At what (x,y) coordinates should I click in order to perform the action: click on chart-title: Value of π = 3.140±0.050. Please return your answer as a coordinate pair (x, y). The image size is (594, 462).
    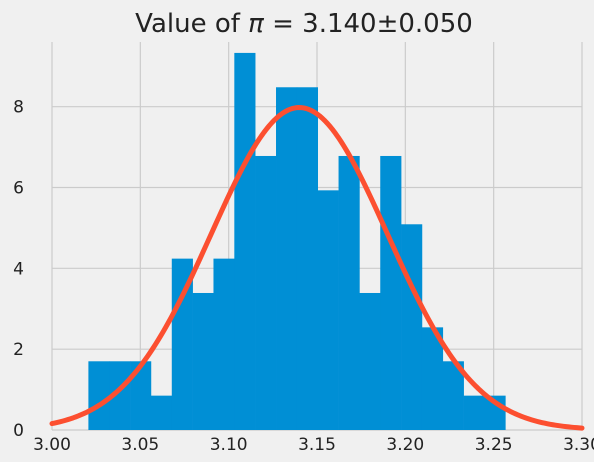
    Looking at the image, I should click on (304, 24).